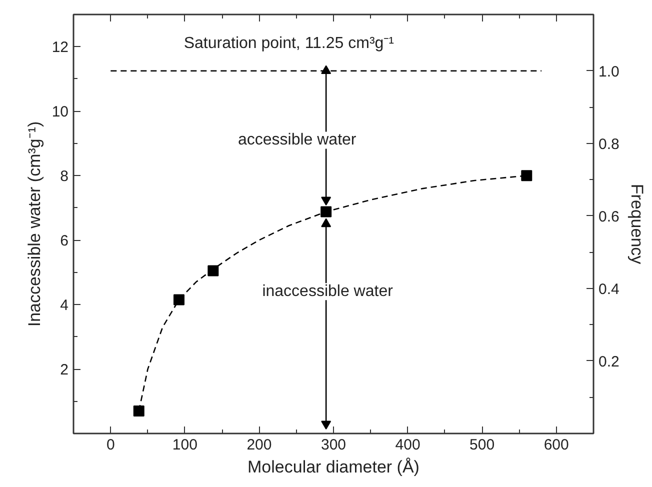 The image size is (652, 487). Describe the element at coordinates (60, 47) in the screenshot. I see `y-tick-label: 12` at that location.